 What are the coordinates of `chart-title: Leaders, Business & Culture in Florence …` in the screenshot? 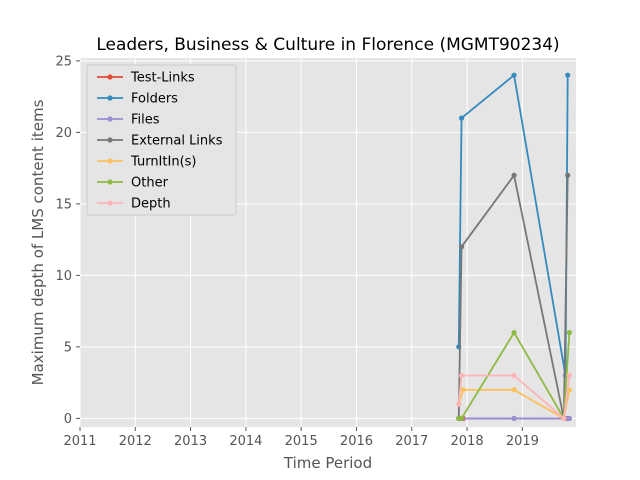 It's located at (327, 45).